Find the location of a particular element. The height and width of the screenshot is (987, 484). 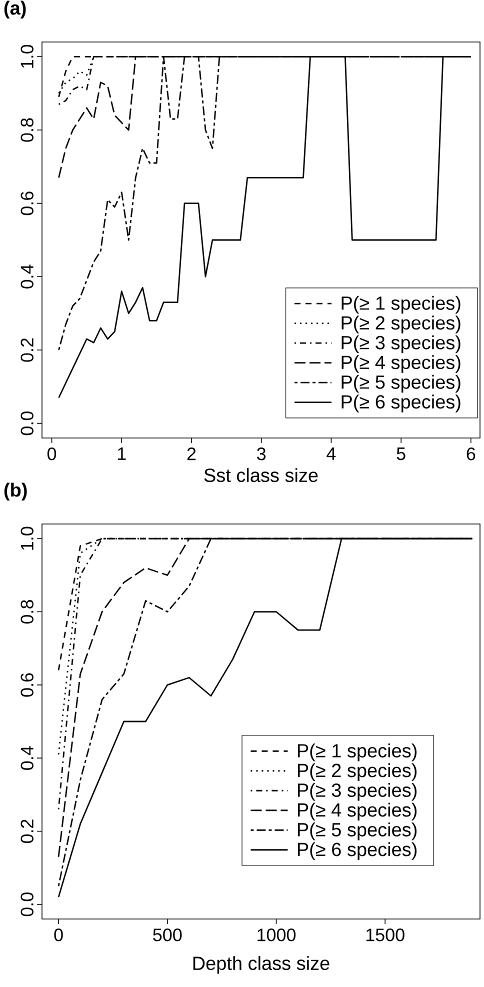

x-axis-title: Depth class size is located at coordinates (261, 965).